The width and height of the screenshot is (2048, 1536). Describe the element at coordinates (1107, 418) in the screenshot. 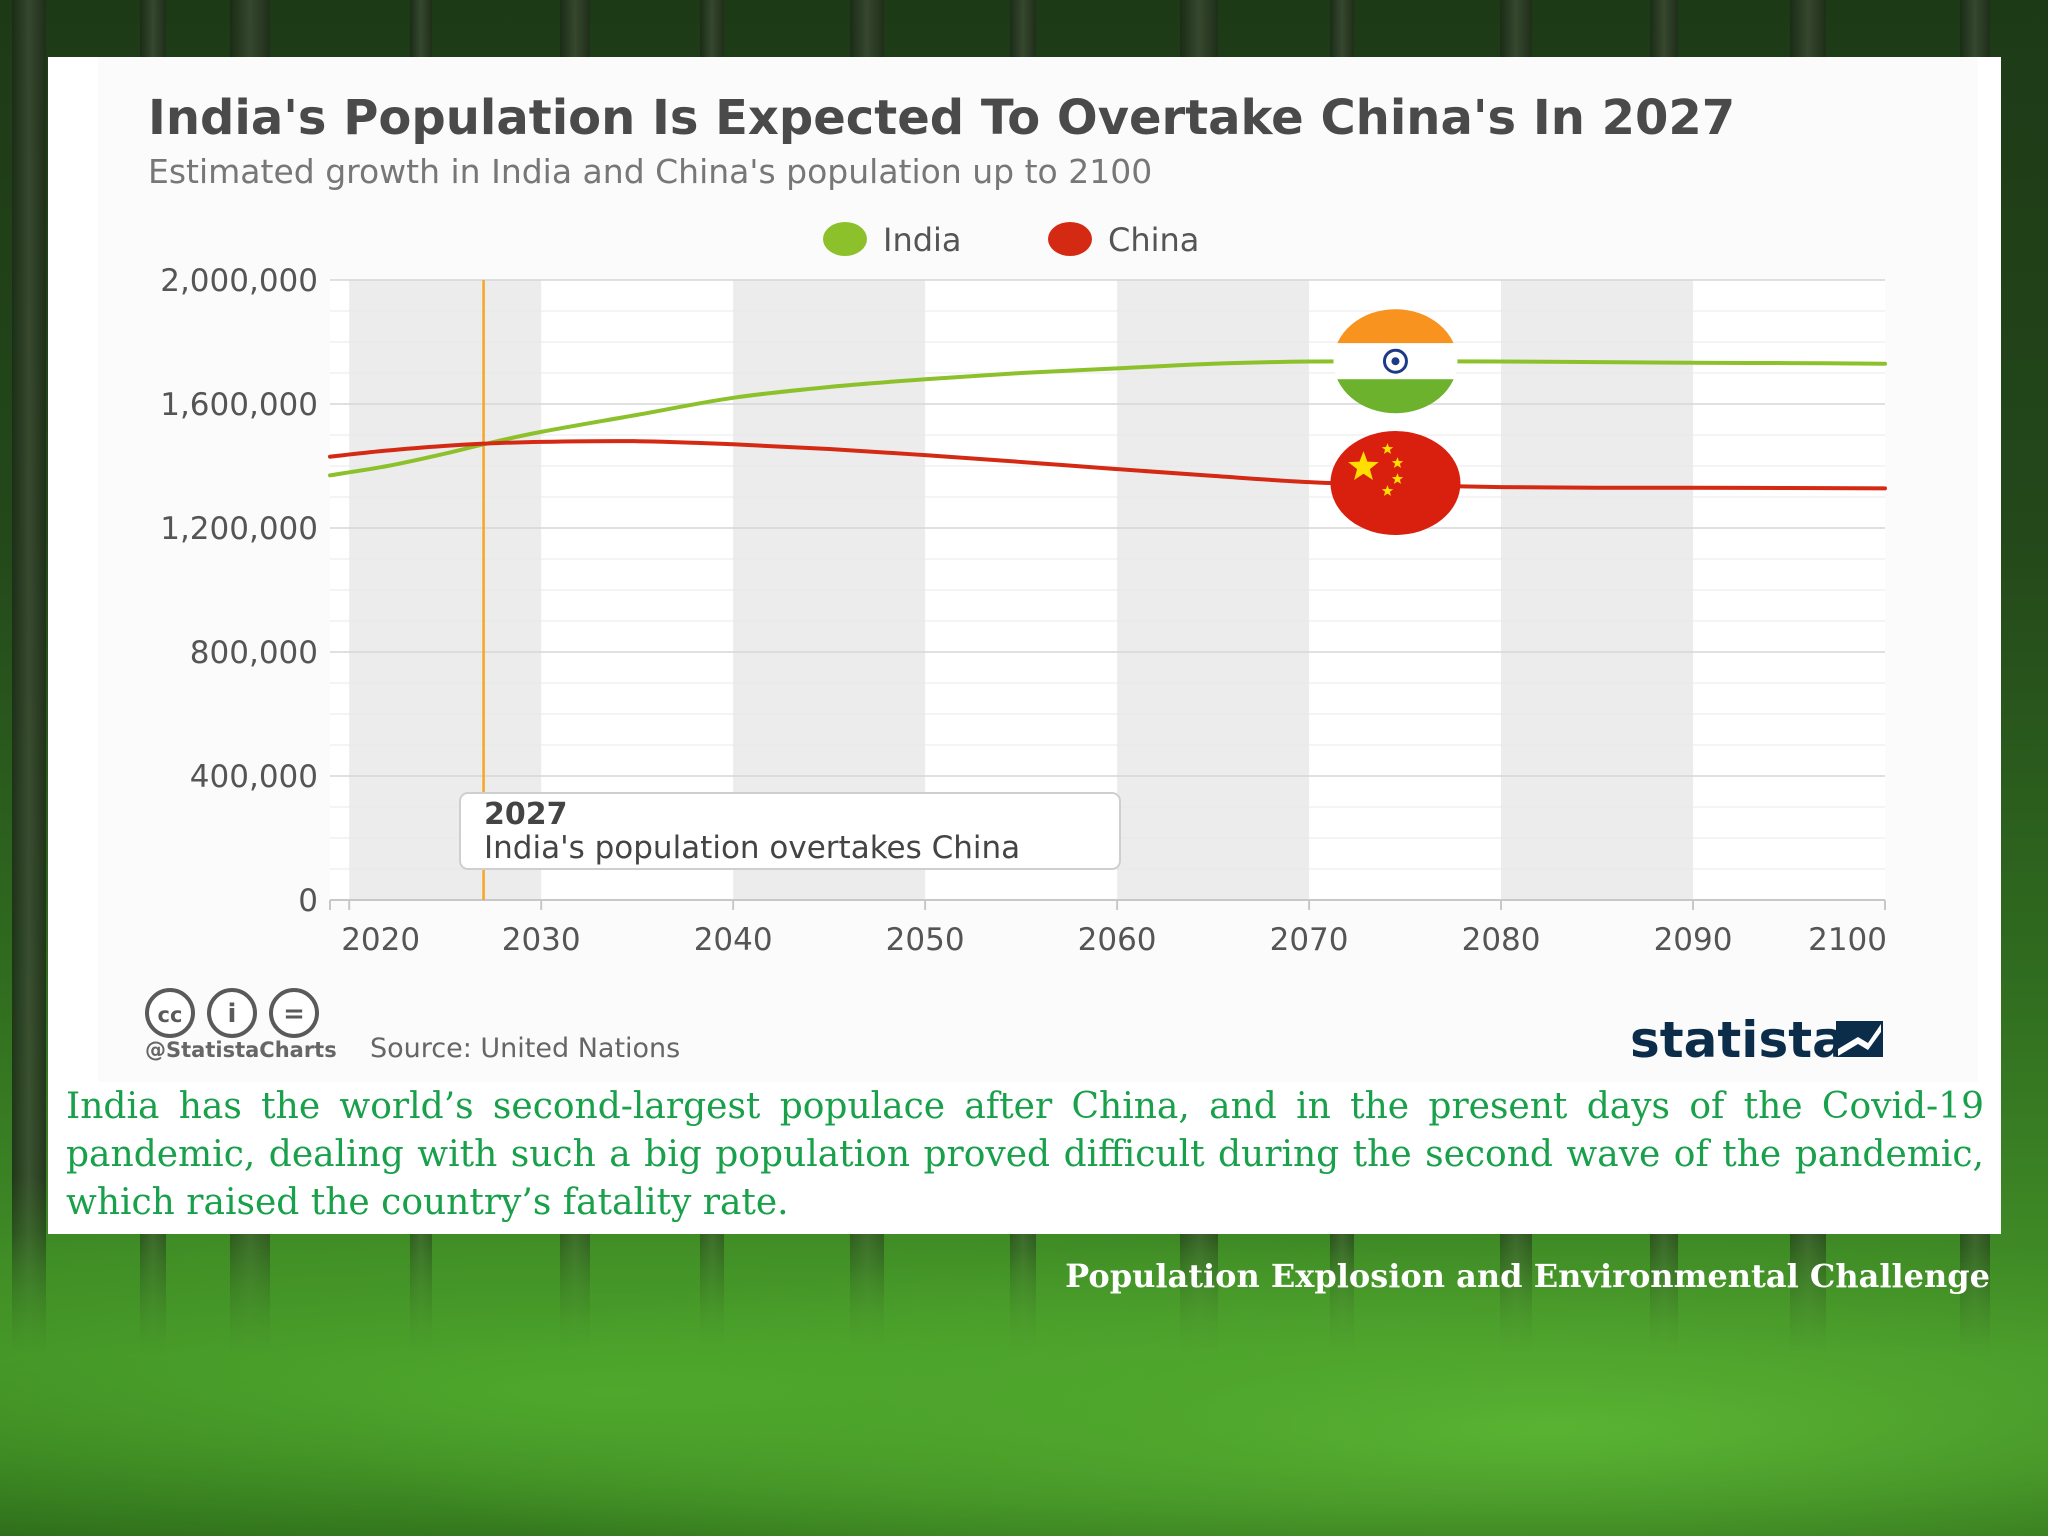

I see `series-line-india` at that location.